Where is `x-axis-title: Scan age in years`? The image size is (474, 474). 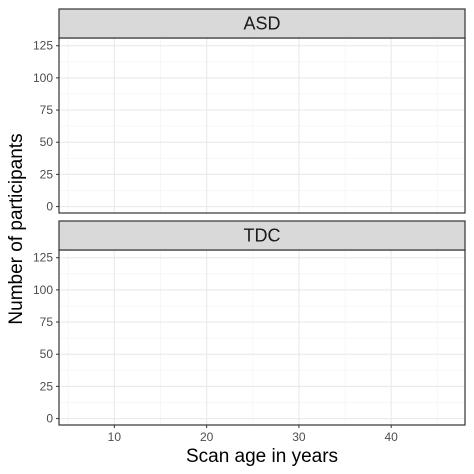 x-axis-title: Scan age in years is located at coordinates (262, 456).